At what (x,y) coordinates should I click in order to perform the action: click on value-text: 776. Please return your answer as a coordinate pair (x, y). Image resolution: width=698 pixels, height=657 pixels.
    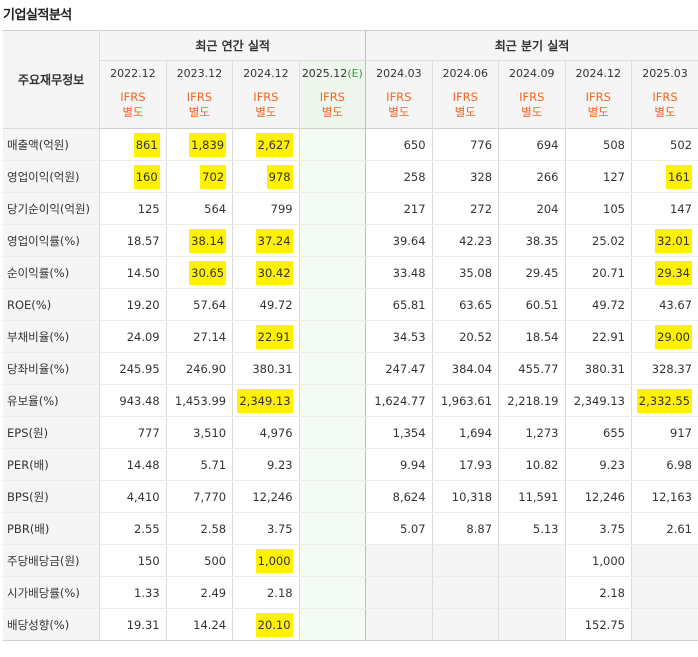
    Looking at the image, I should click on (481, 144).